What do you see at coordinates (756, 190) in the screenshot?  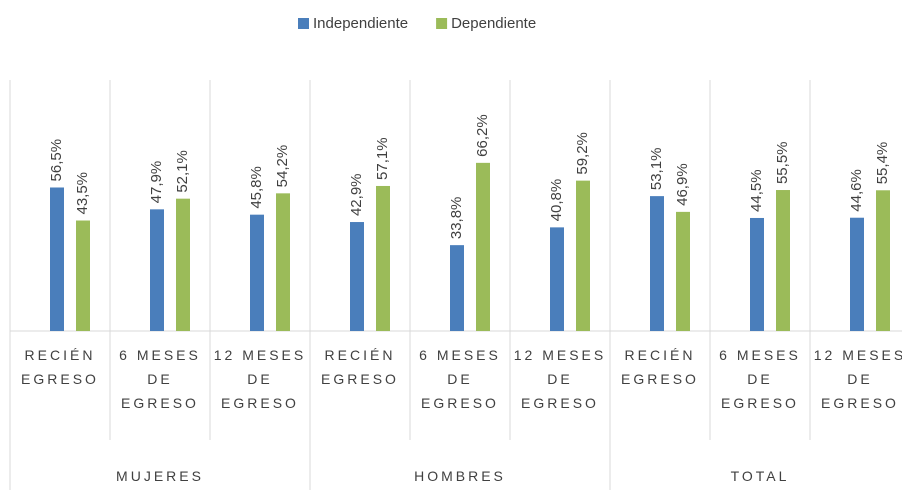 I see `value-label: 44,5%` at bounding box center [756, 190].